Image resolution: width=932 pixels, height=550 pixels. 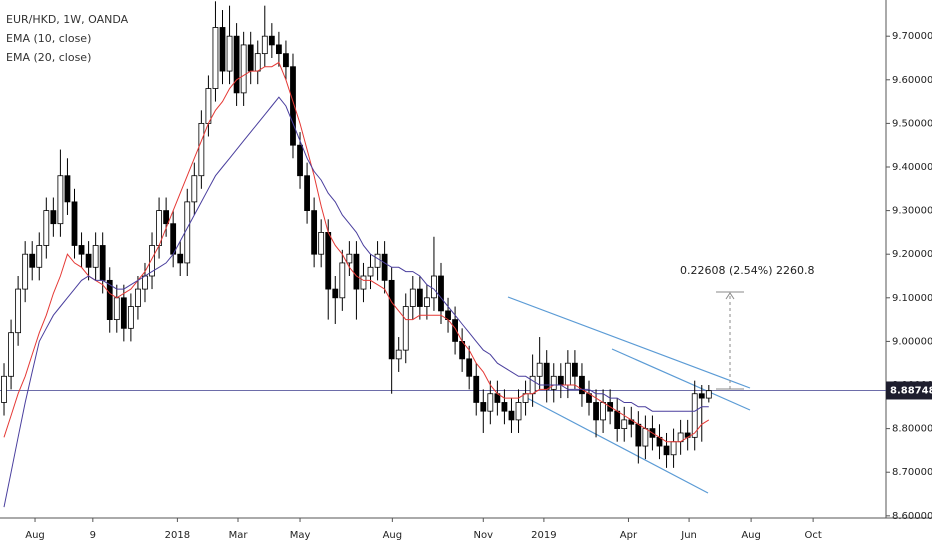 What do you see at coordinates (93, 535) in the screenshot?
I see `x-tick-label: 9` at bounding box center [93, 535].